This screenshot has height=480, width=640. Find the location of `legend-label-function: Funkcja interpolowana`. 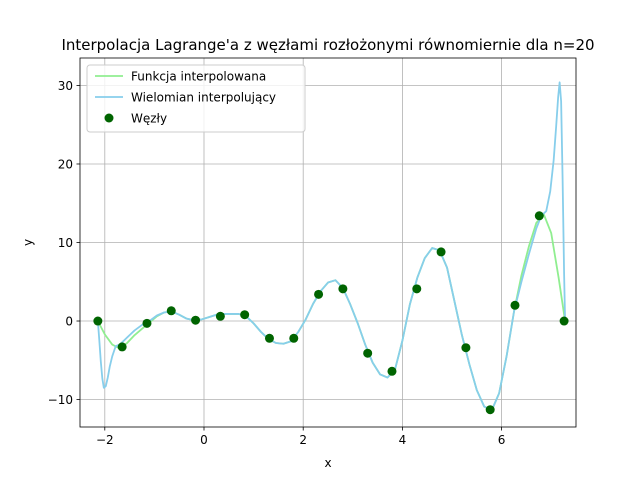

legend-label-function: Funkcja interpolowana is located at coordinates (198, 77).